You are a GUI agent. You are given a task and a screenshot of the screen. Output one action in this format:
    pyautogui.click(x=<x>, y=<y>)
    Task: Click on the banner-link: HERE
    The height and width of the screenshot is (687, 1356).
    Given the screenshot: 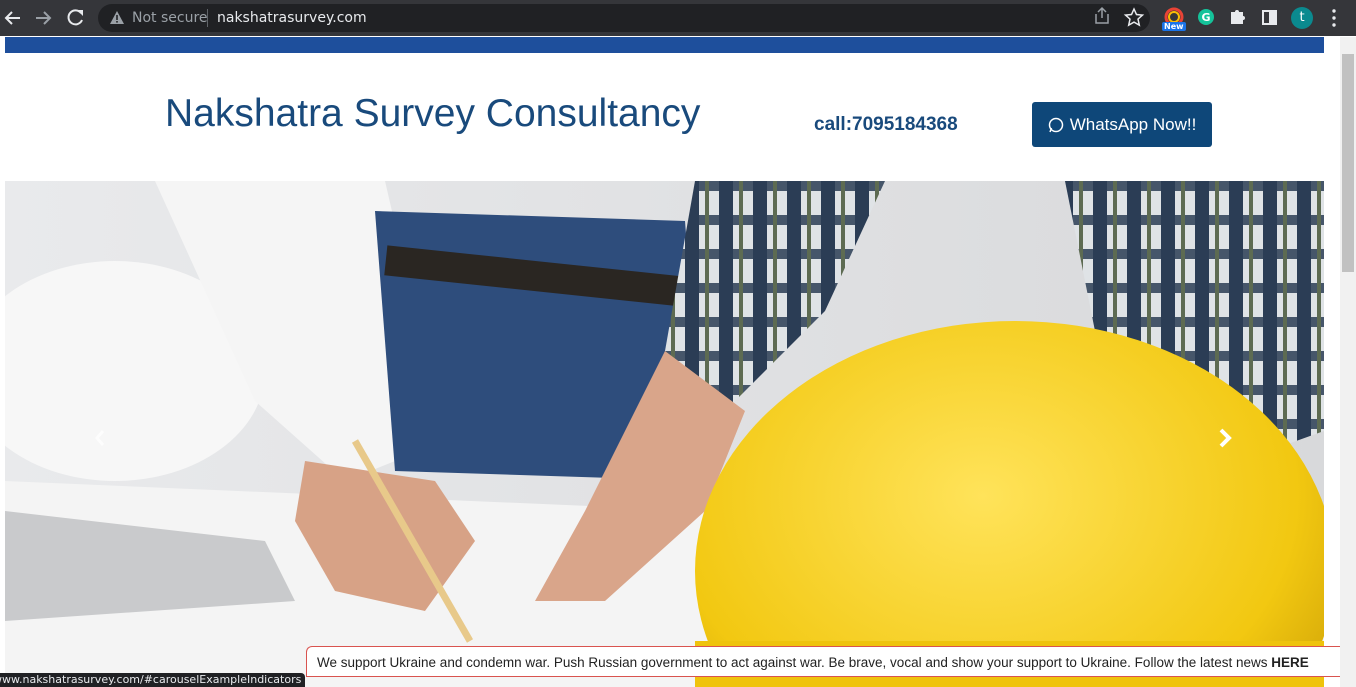 What is the action you would take?
    pyautogui.click(x=1290, y=662)
    